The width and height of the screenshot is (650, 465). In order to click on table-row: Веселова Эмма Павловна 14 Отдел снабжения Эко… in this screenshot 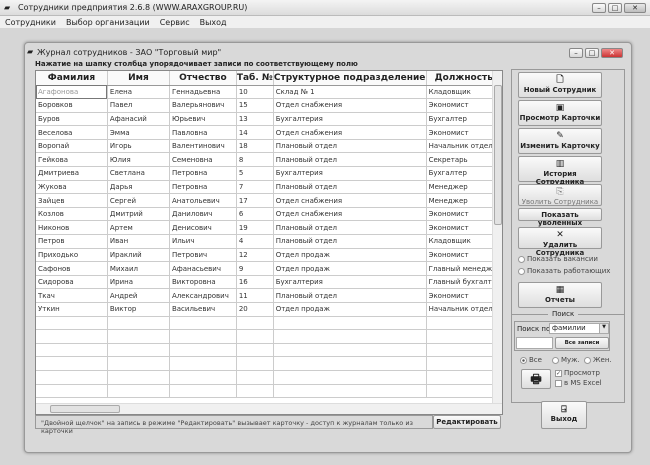, I will do `click(269, 132)`.